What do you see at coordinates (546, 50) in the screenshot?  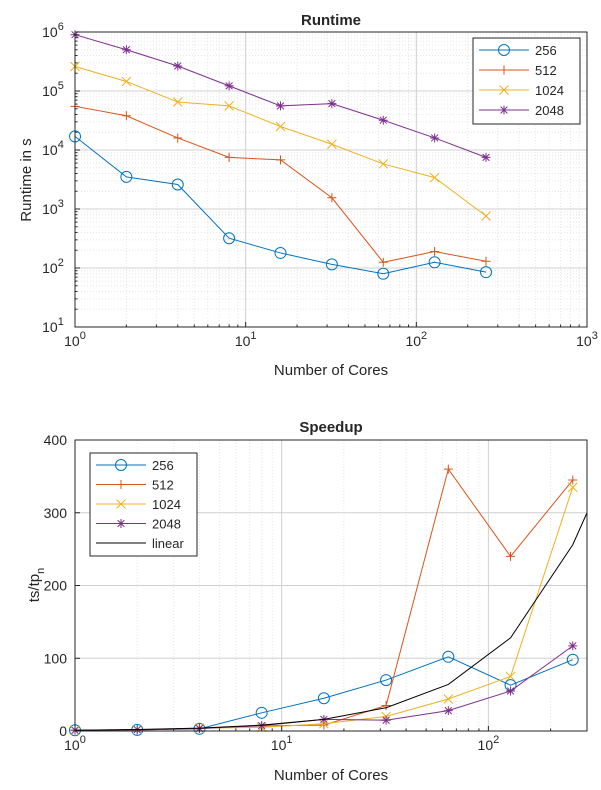 I see `runtime-legend-label-256: 256` at bounding box center [546, 50].